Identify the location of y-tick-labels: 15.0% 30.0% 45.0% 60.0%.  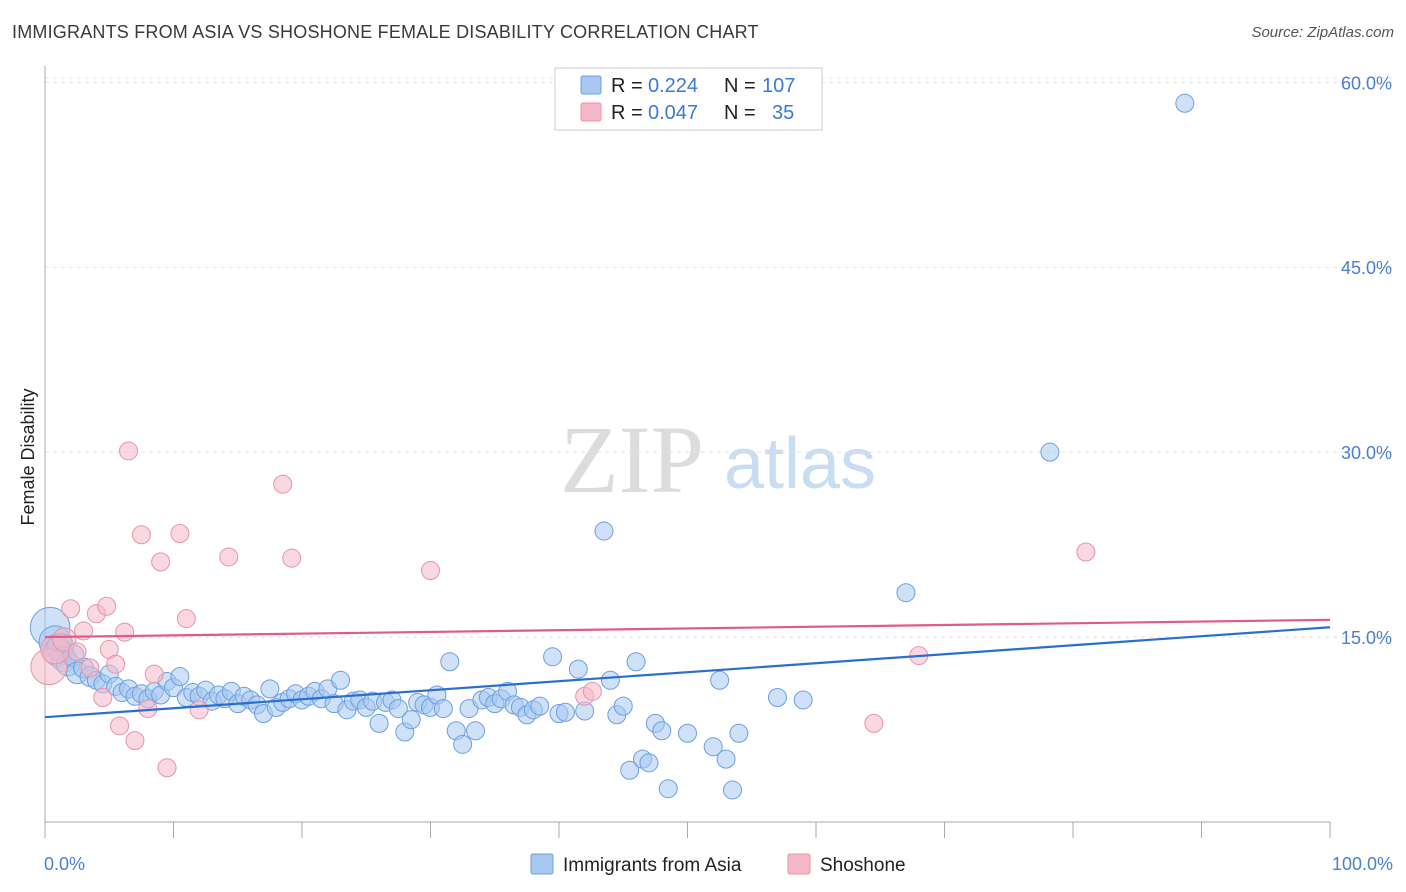
(1366, 360).